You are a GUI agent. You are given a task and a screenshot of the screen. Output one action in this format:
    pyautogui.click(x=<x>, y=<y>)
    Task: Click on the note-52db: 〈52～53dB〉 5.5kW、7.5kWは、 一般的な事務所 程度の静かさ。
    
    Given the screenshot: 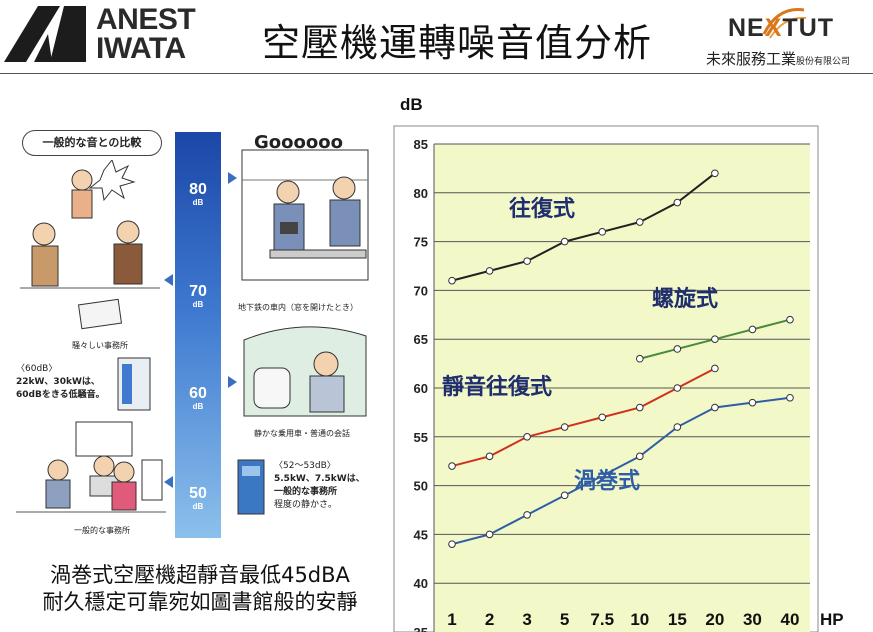 What is the action you would take?
    pyautogui.click(x=319, y=485)
    